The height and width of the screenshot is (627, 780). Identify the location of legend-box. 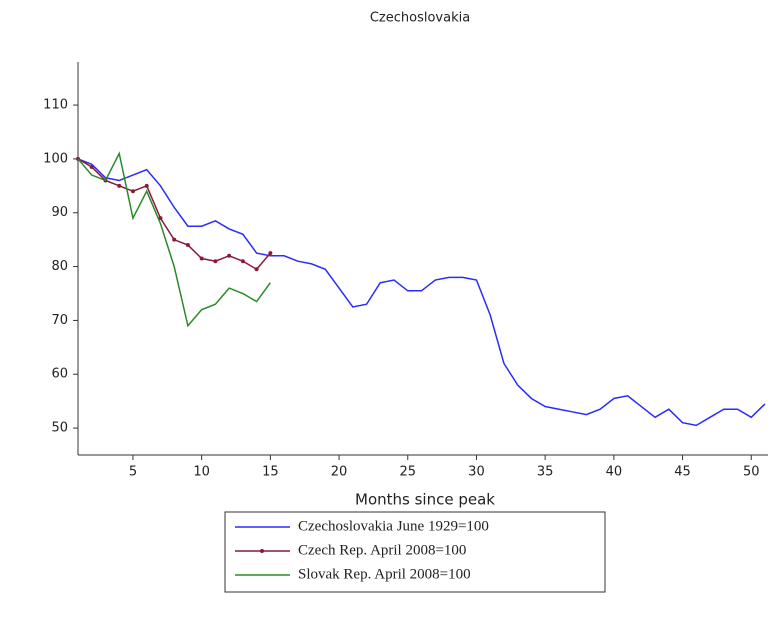
(415, 552).